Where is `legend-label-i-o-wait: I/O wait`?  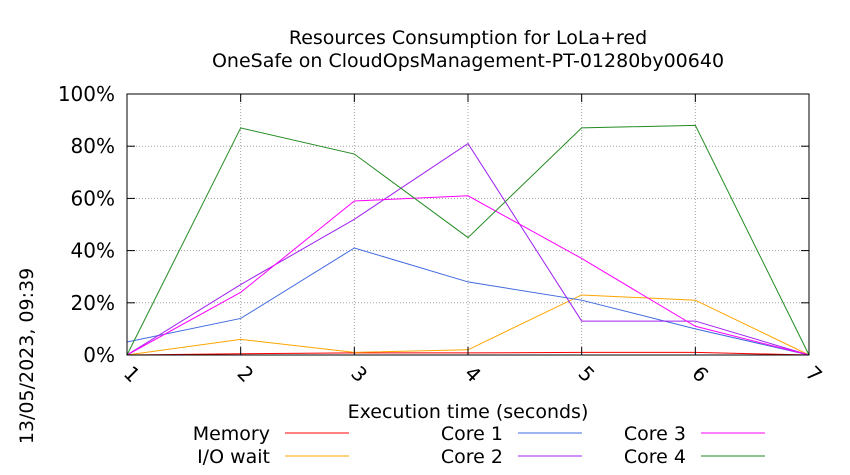 legend-label-i-o-wait: I/O wait is located at coordinates (233, 457).